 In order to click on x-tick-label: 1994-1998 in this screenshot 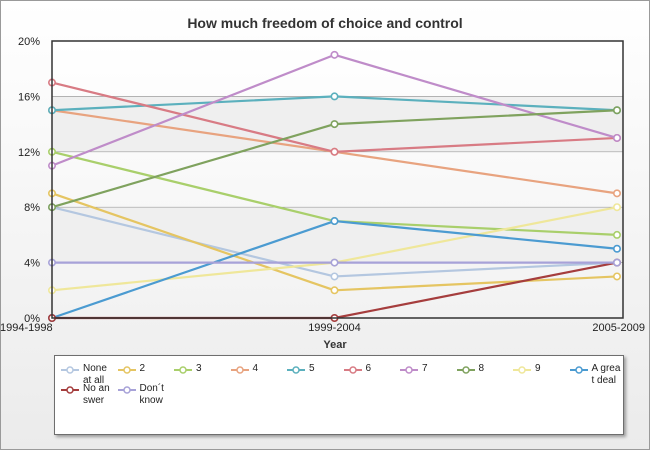, I will do `click(26, 328)`.